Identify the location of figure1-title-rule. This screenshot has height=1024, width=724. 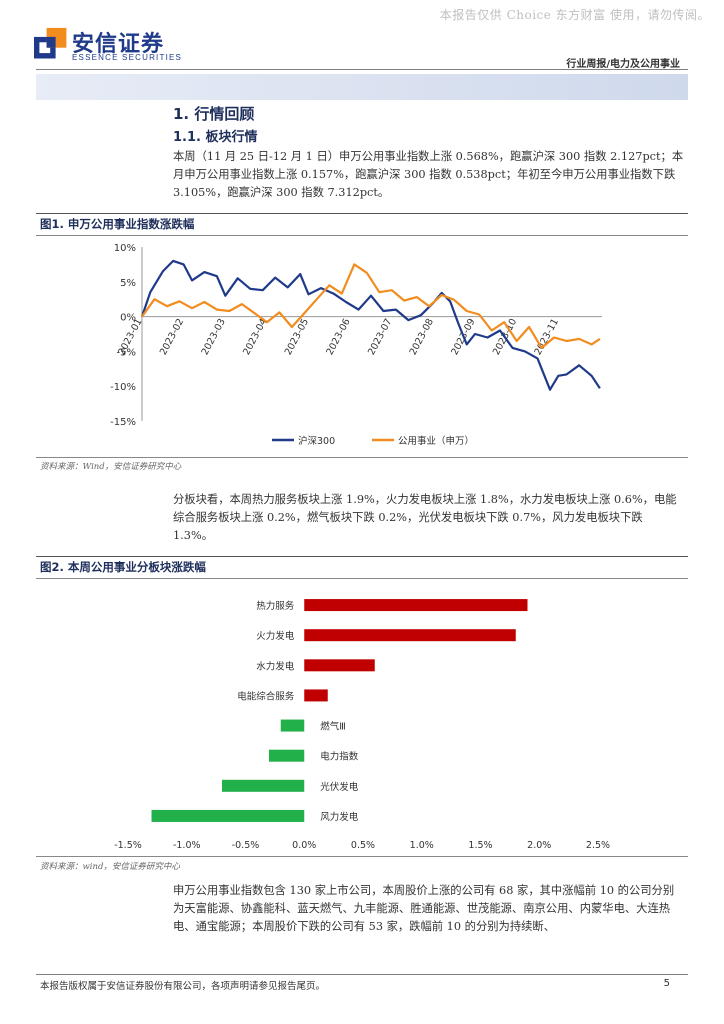
(362, 235).